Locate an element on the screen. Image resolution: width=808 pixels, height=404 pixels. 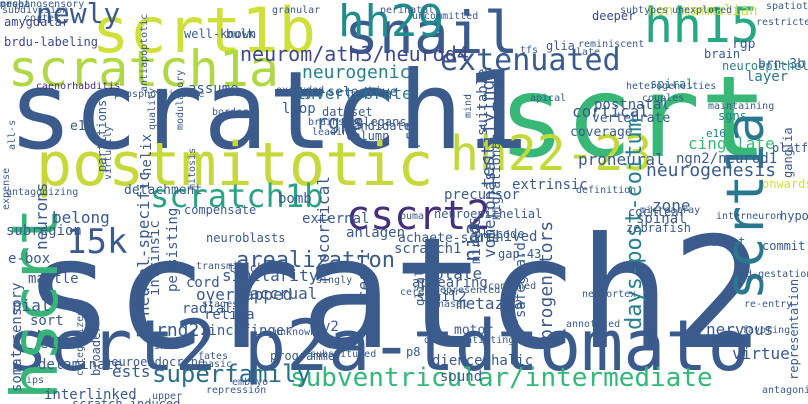
word-179: ips is located at coordinates (35, 380).